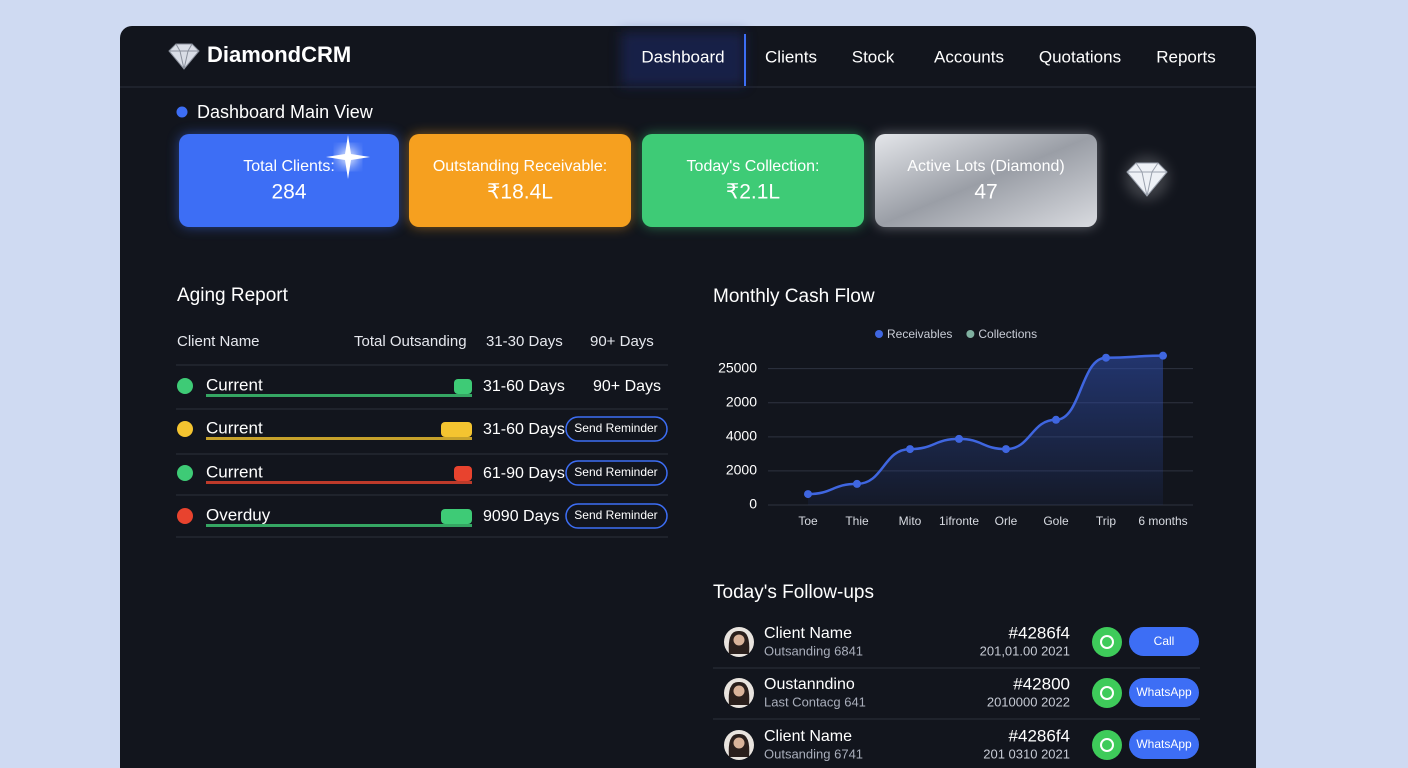 This screenshot has width=1408, height=768. What do you see at coordinates (1162, 521) in the screenshot?
I see `x-tick-label: 6 months` at bounding box center [1162, 521].